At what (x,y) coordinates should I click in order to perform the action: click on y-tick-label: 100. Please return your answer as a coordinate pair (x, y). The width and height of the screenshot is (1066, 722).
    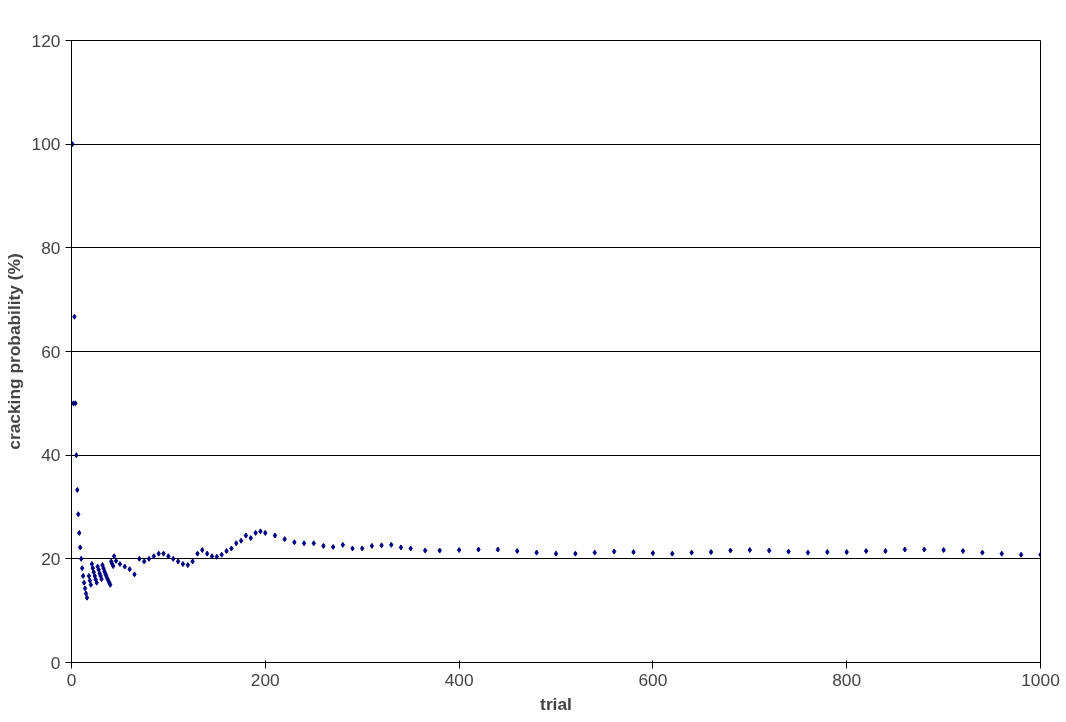
    Looking at the image, I should click on (46, 144).